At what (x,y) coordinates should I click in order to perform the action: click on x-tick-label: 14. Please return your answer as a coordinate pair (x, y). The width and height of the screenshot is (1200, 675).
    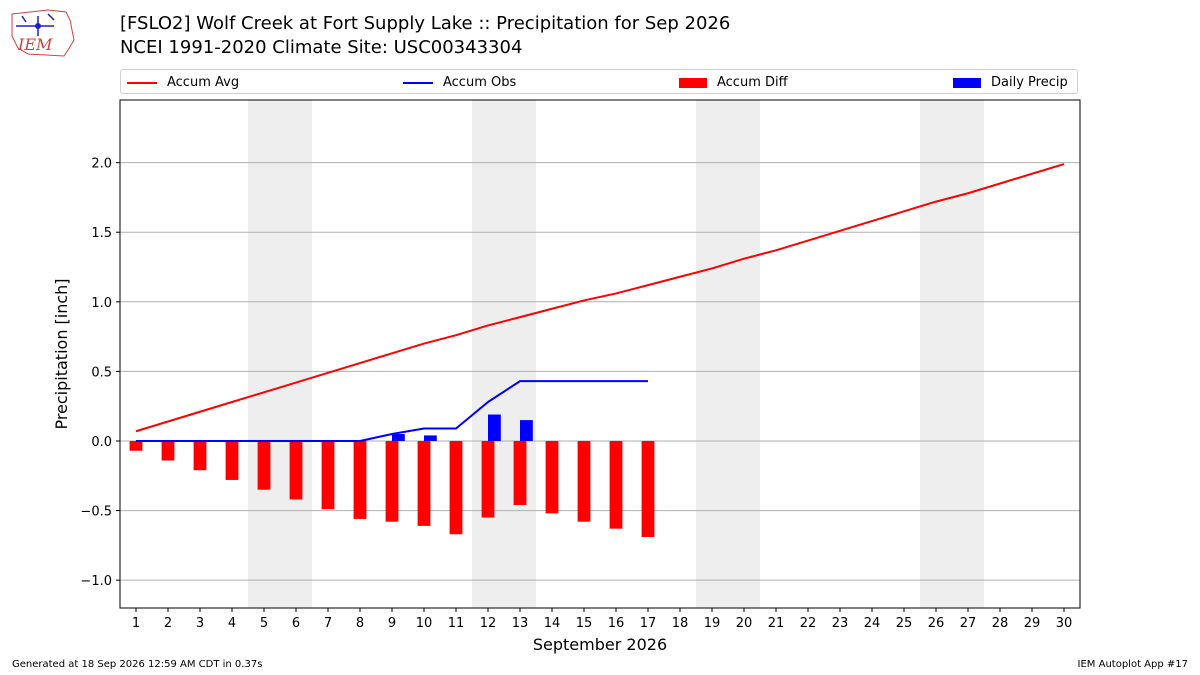
    Looking at the image, I should click on (552, 623).